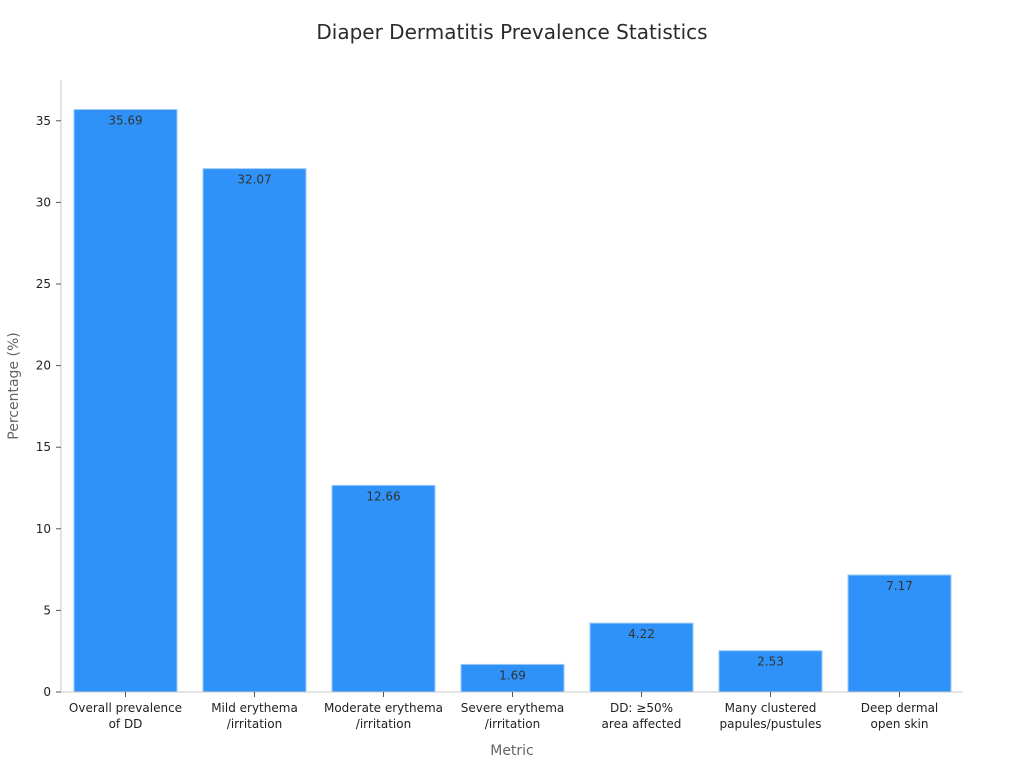 This screenshot has height=768, width=1024. I want to click on y-tick-label: 25, so click(43, 284).